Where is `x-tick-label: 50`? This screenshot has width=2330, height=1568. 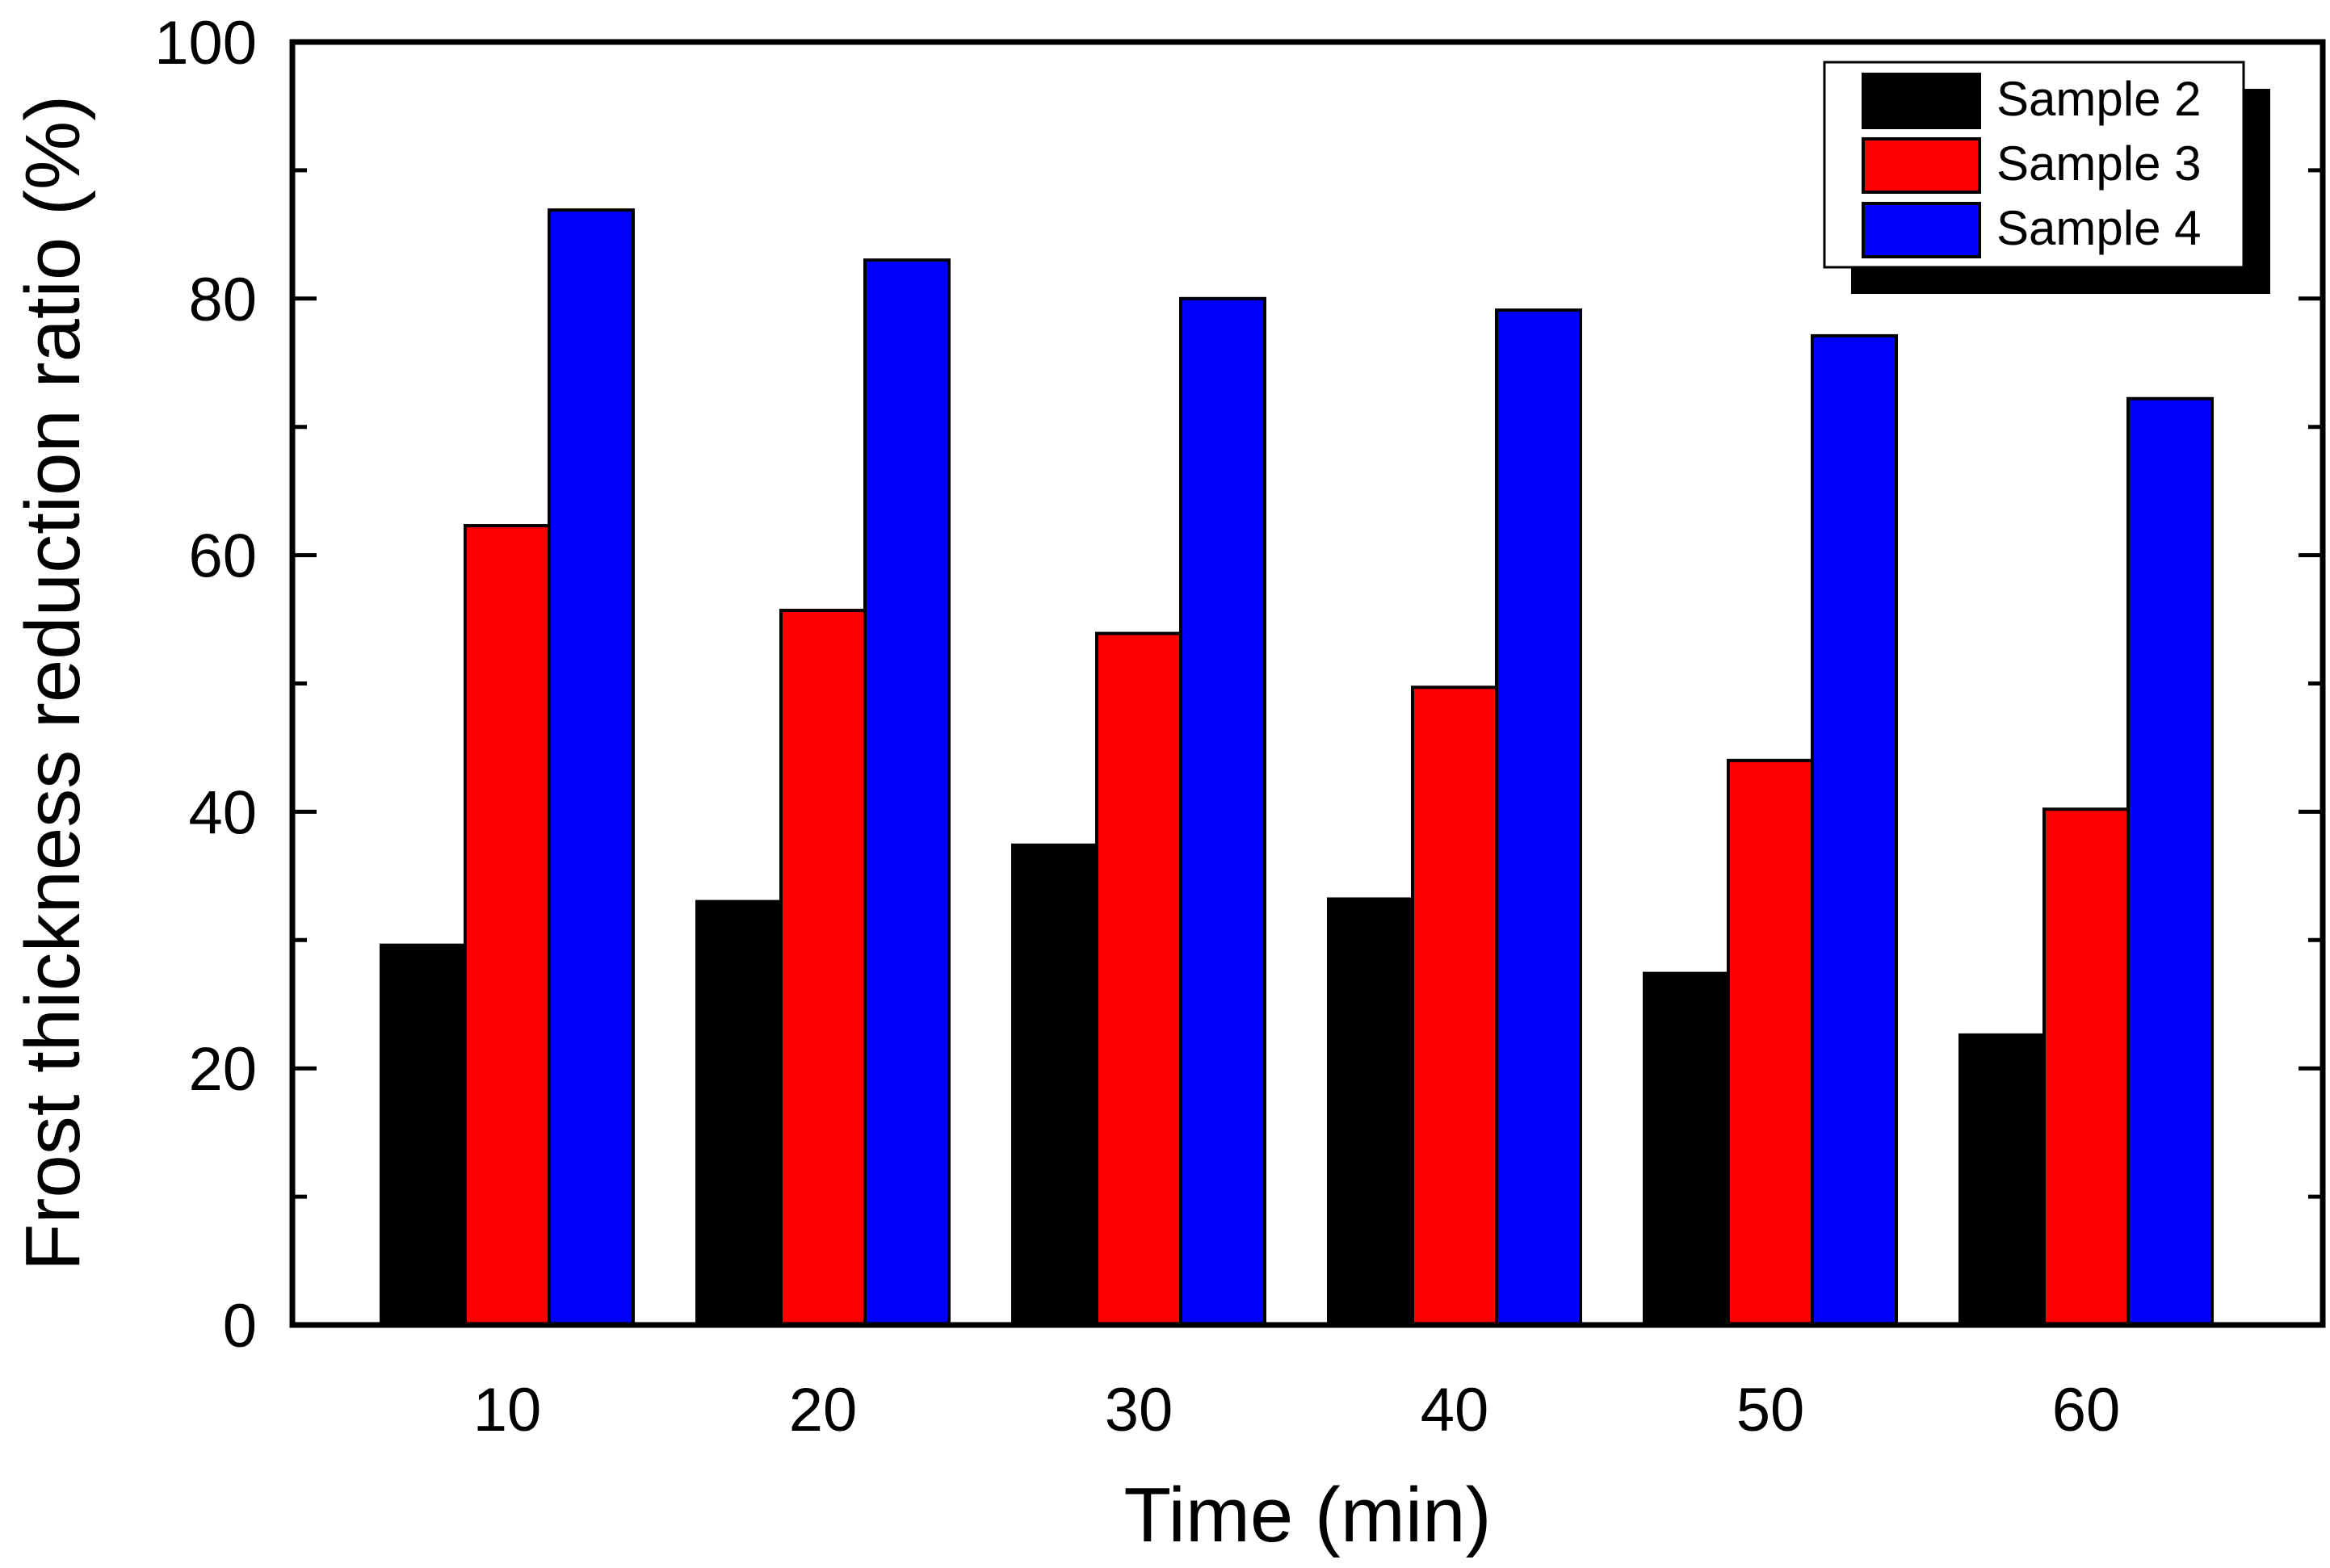
x-tick-label: 50 is located at coordinates (1770, 1410).